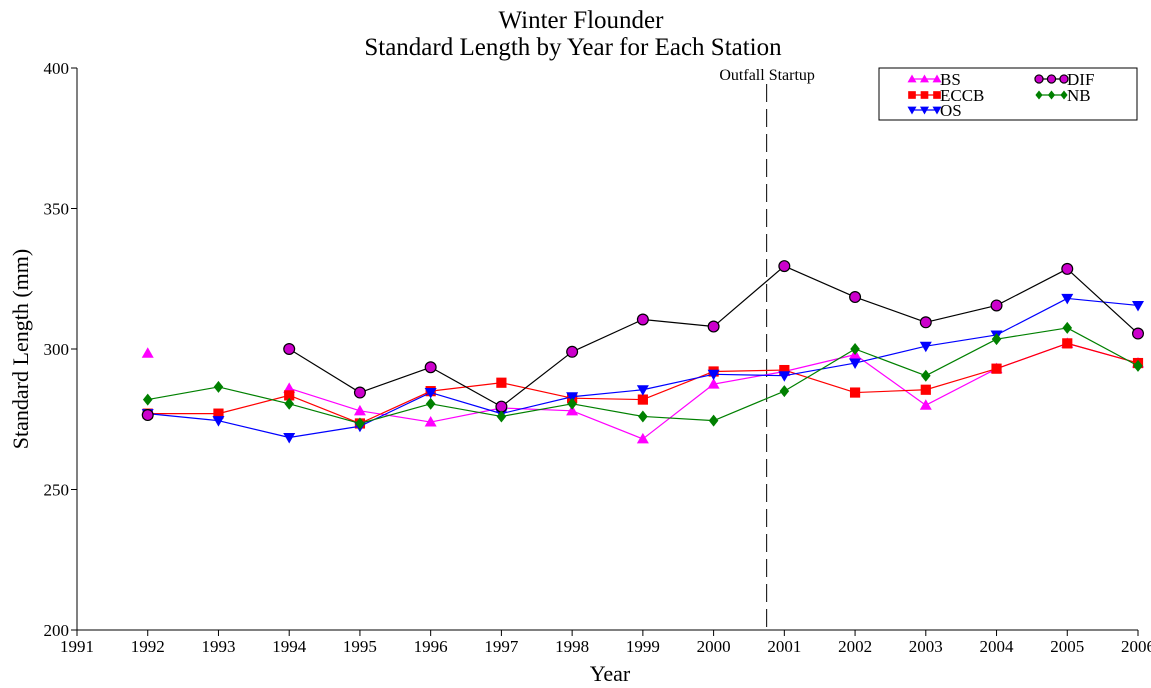 The image size is (1151, 688). I want to click on x-tick-label: 1995, so click(360, 646).